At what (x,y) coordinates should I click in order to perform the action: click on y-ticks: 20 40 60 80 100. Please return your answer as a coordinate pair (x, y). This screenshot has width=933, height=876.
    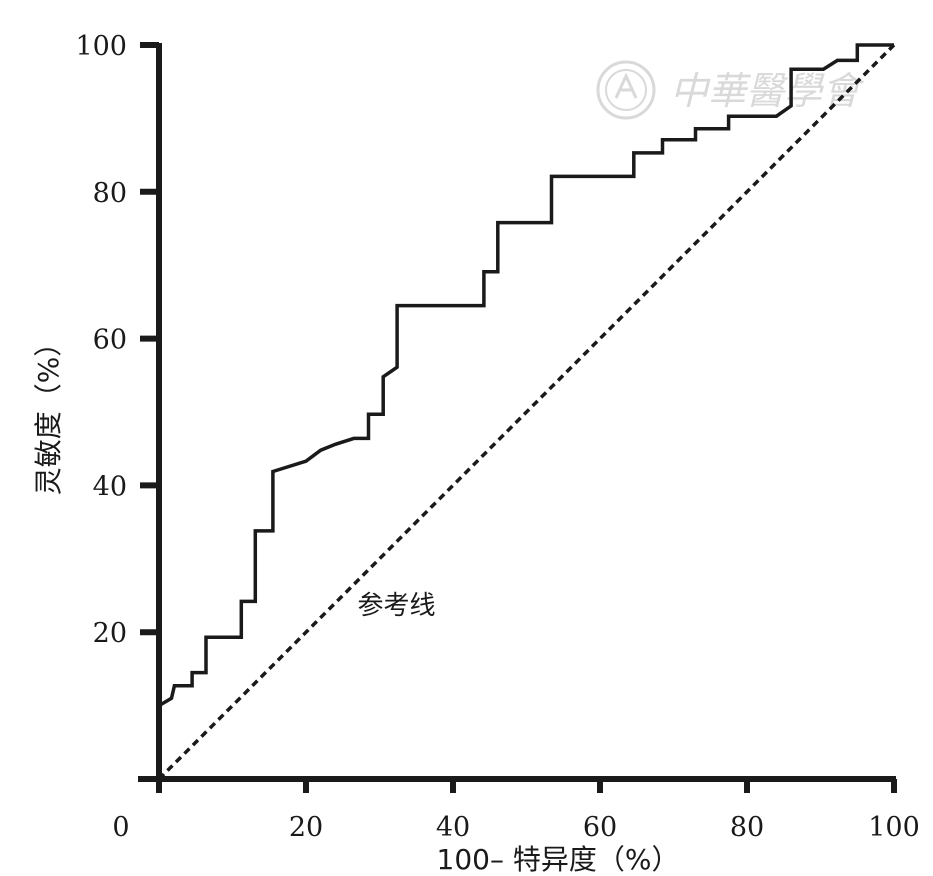
    Looking at the image, I should click on (117, 340).